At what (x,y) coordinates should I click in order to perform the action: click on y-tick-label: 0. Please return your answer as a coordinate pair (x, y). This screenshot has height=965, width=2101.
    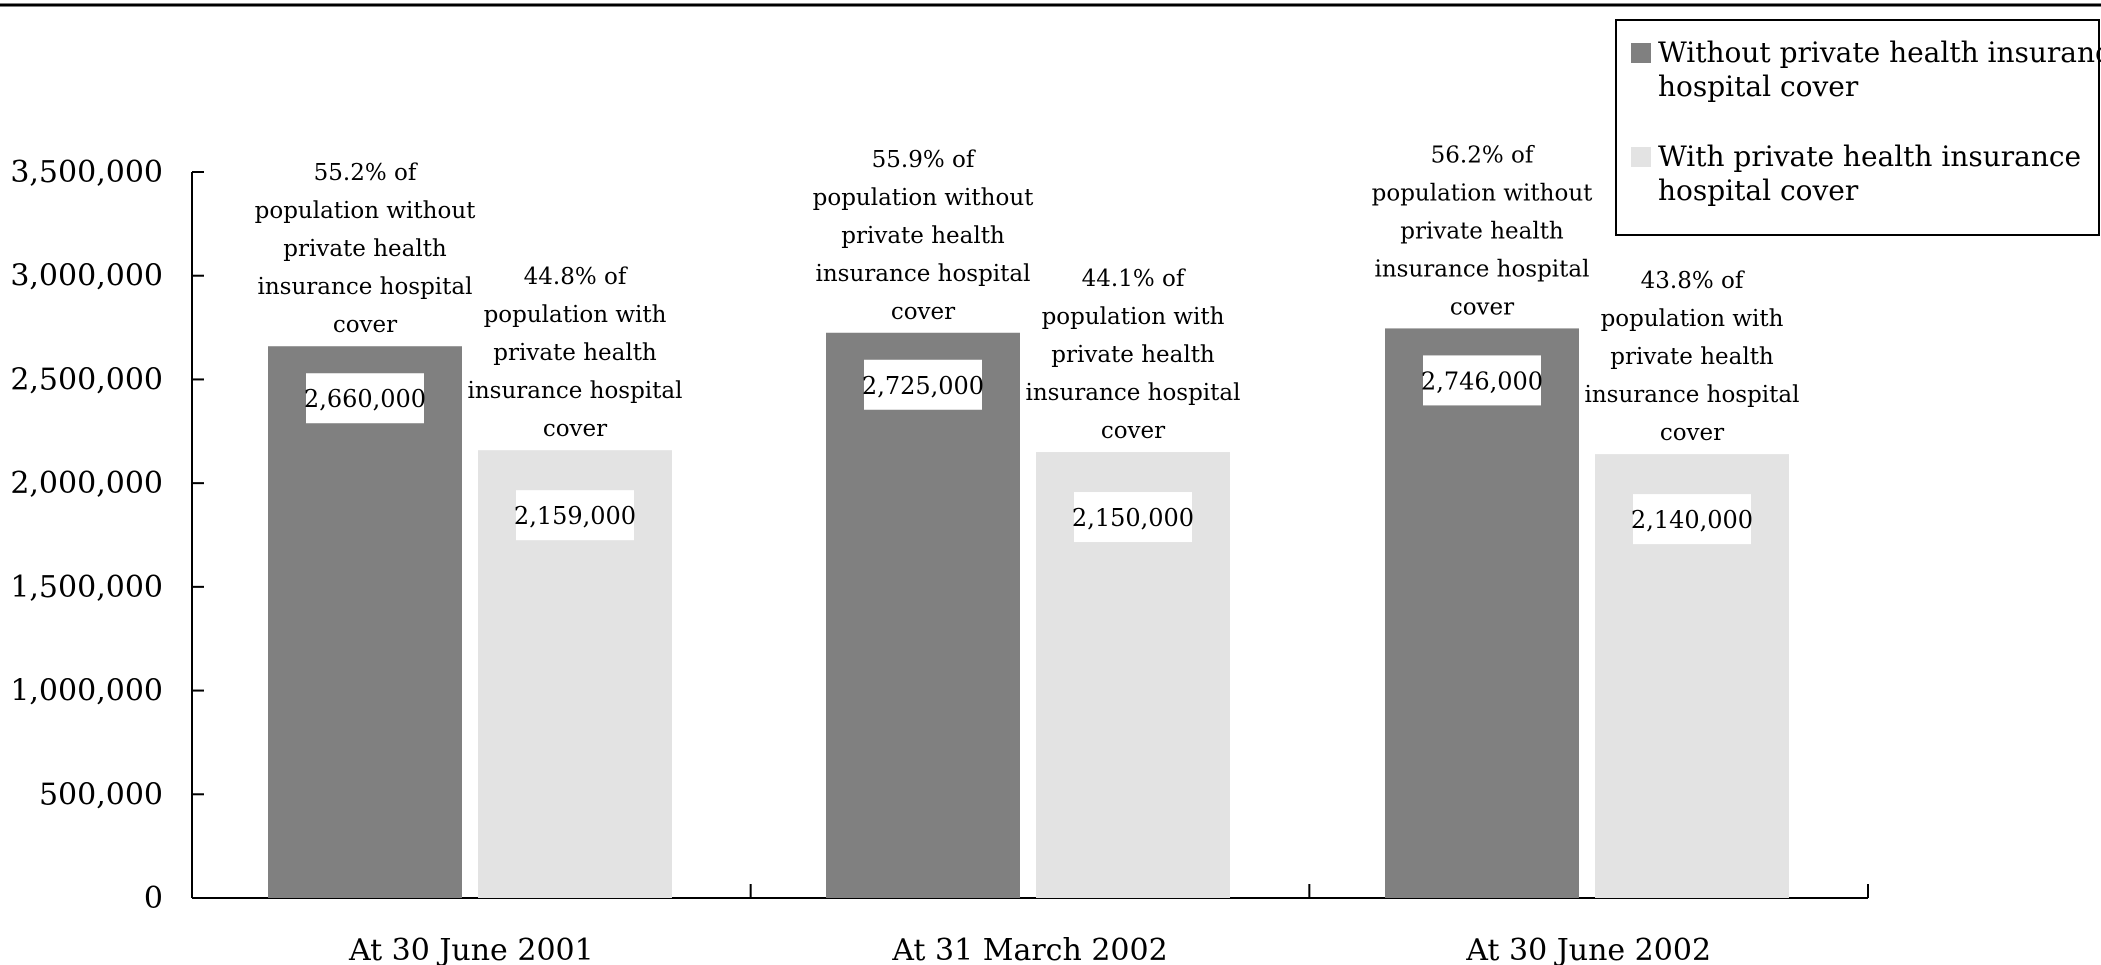
    Looking at the image, I should click on (153, 898).